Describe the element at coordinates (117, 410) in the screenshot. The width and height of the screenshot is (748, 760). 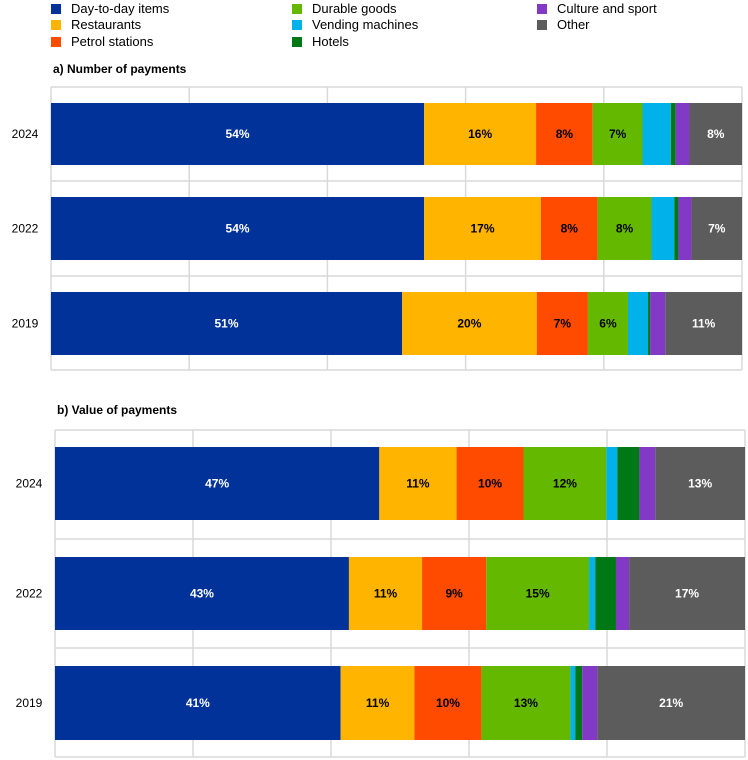
I see `panel-title: b) Value of payments` at that location.